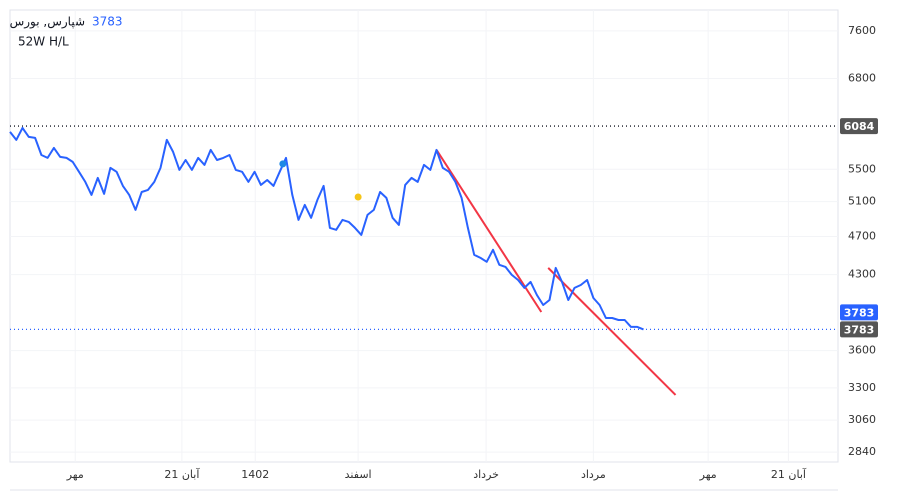 The height and width of the screenshot is (500, 902). I want to click on y-tick-label: 5100, so click(862, 201).